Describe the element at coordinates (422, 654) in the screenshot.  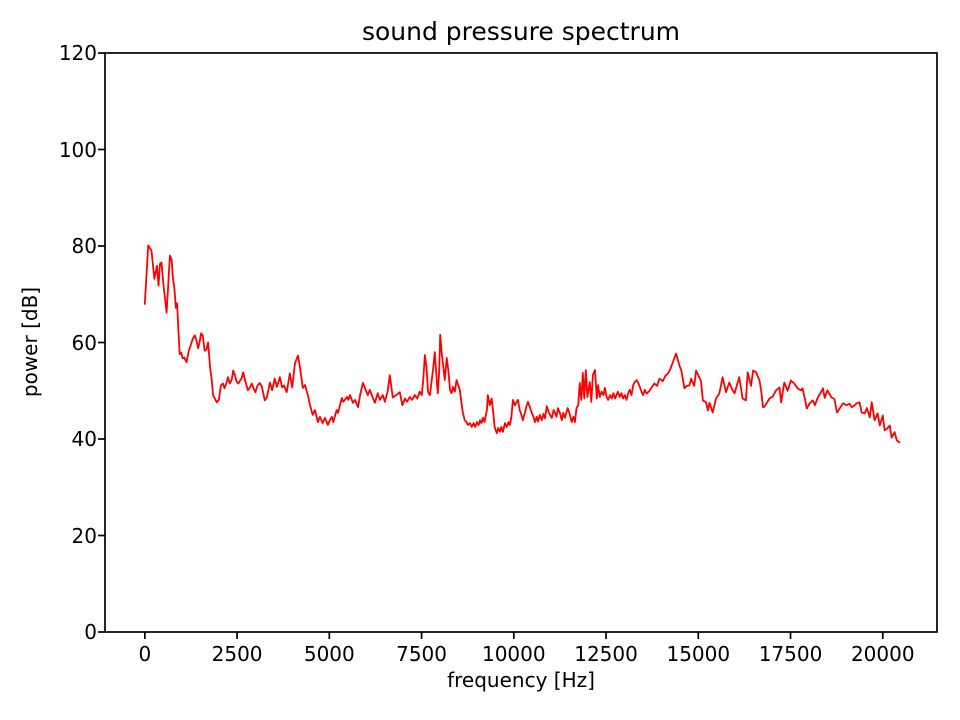
I see `x-tick-label: 7500` at that location.